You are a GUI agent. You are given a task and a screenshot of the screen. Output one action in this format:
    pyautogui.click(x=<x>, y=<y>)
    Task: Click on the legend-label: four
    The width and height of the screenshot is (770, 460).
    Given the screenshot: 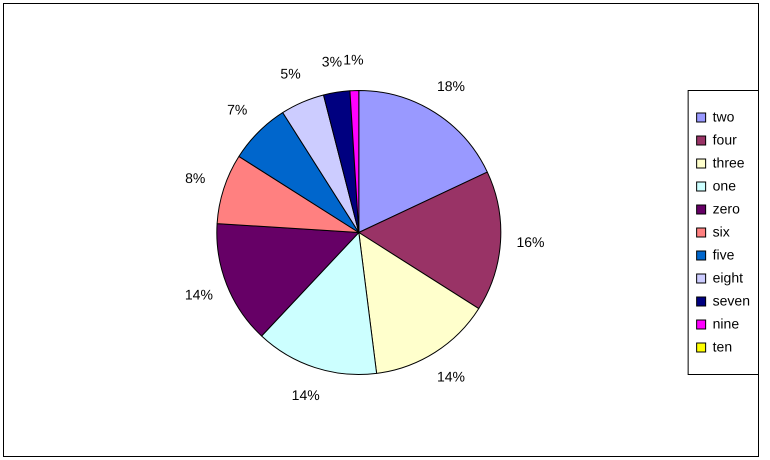 What is the action you would take?
    pyautogui.click(x=725, y=139)
    